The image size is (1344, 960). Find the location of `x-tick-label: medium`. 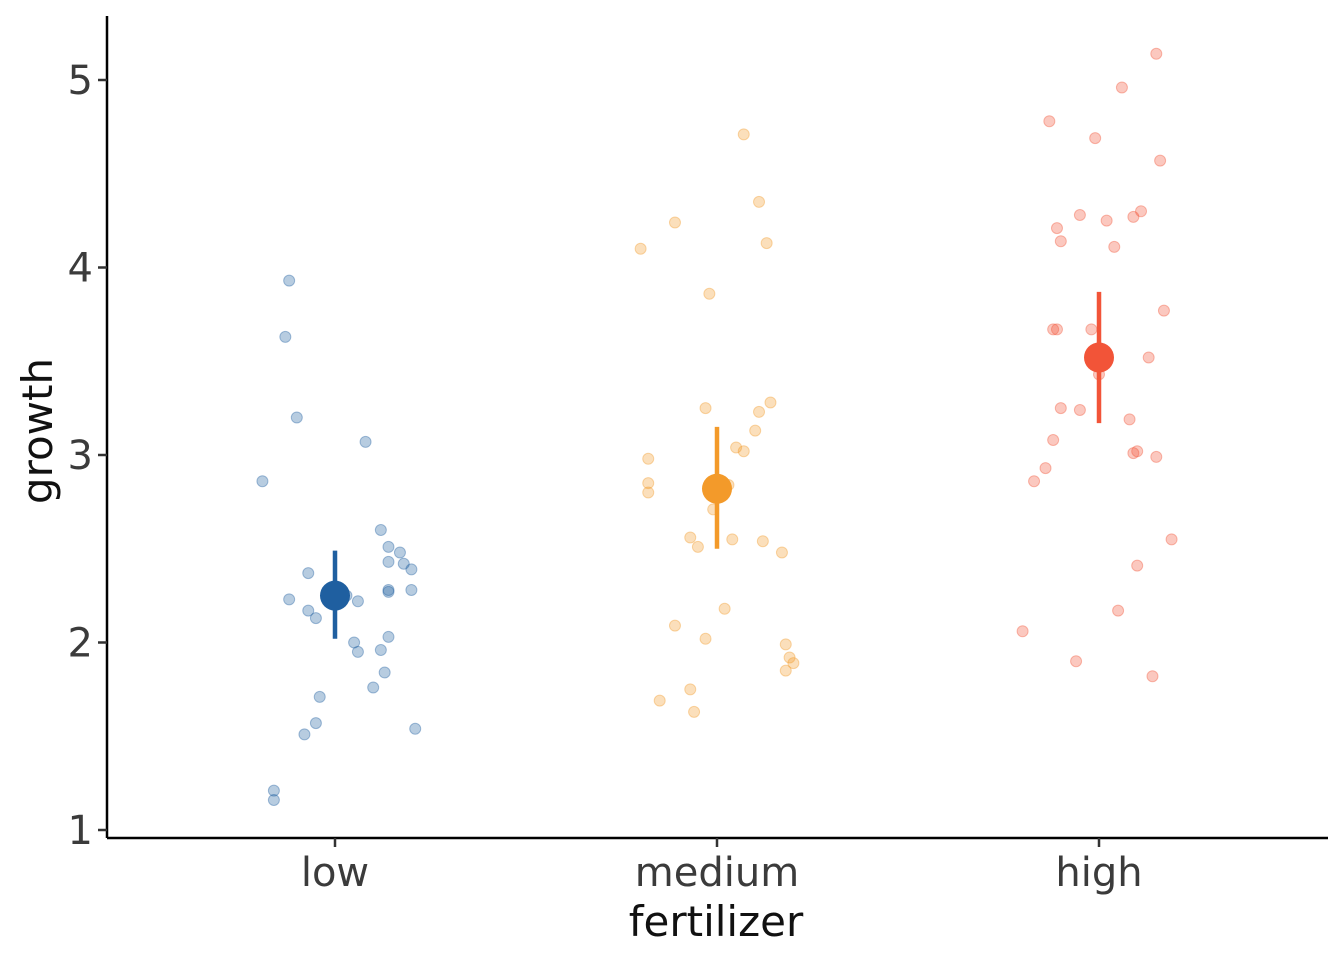

x-tick-label: medium is located at coordinates (717, 873).